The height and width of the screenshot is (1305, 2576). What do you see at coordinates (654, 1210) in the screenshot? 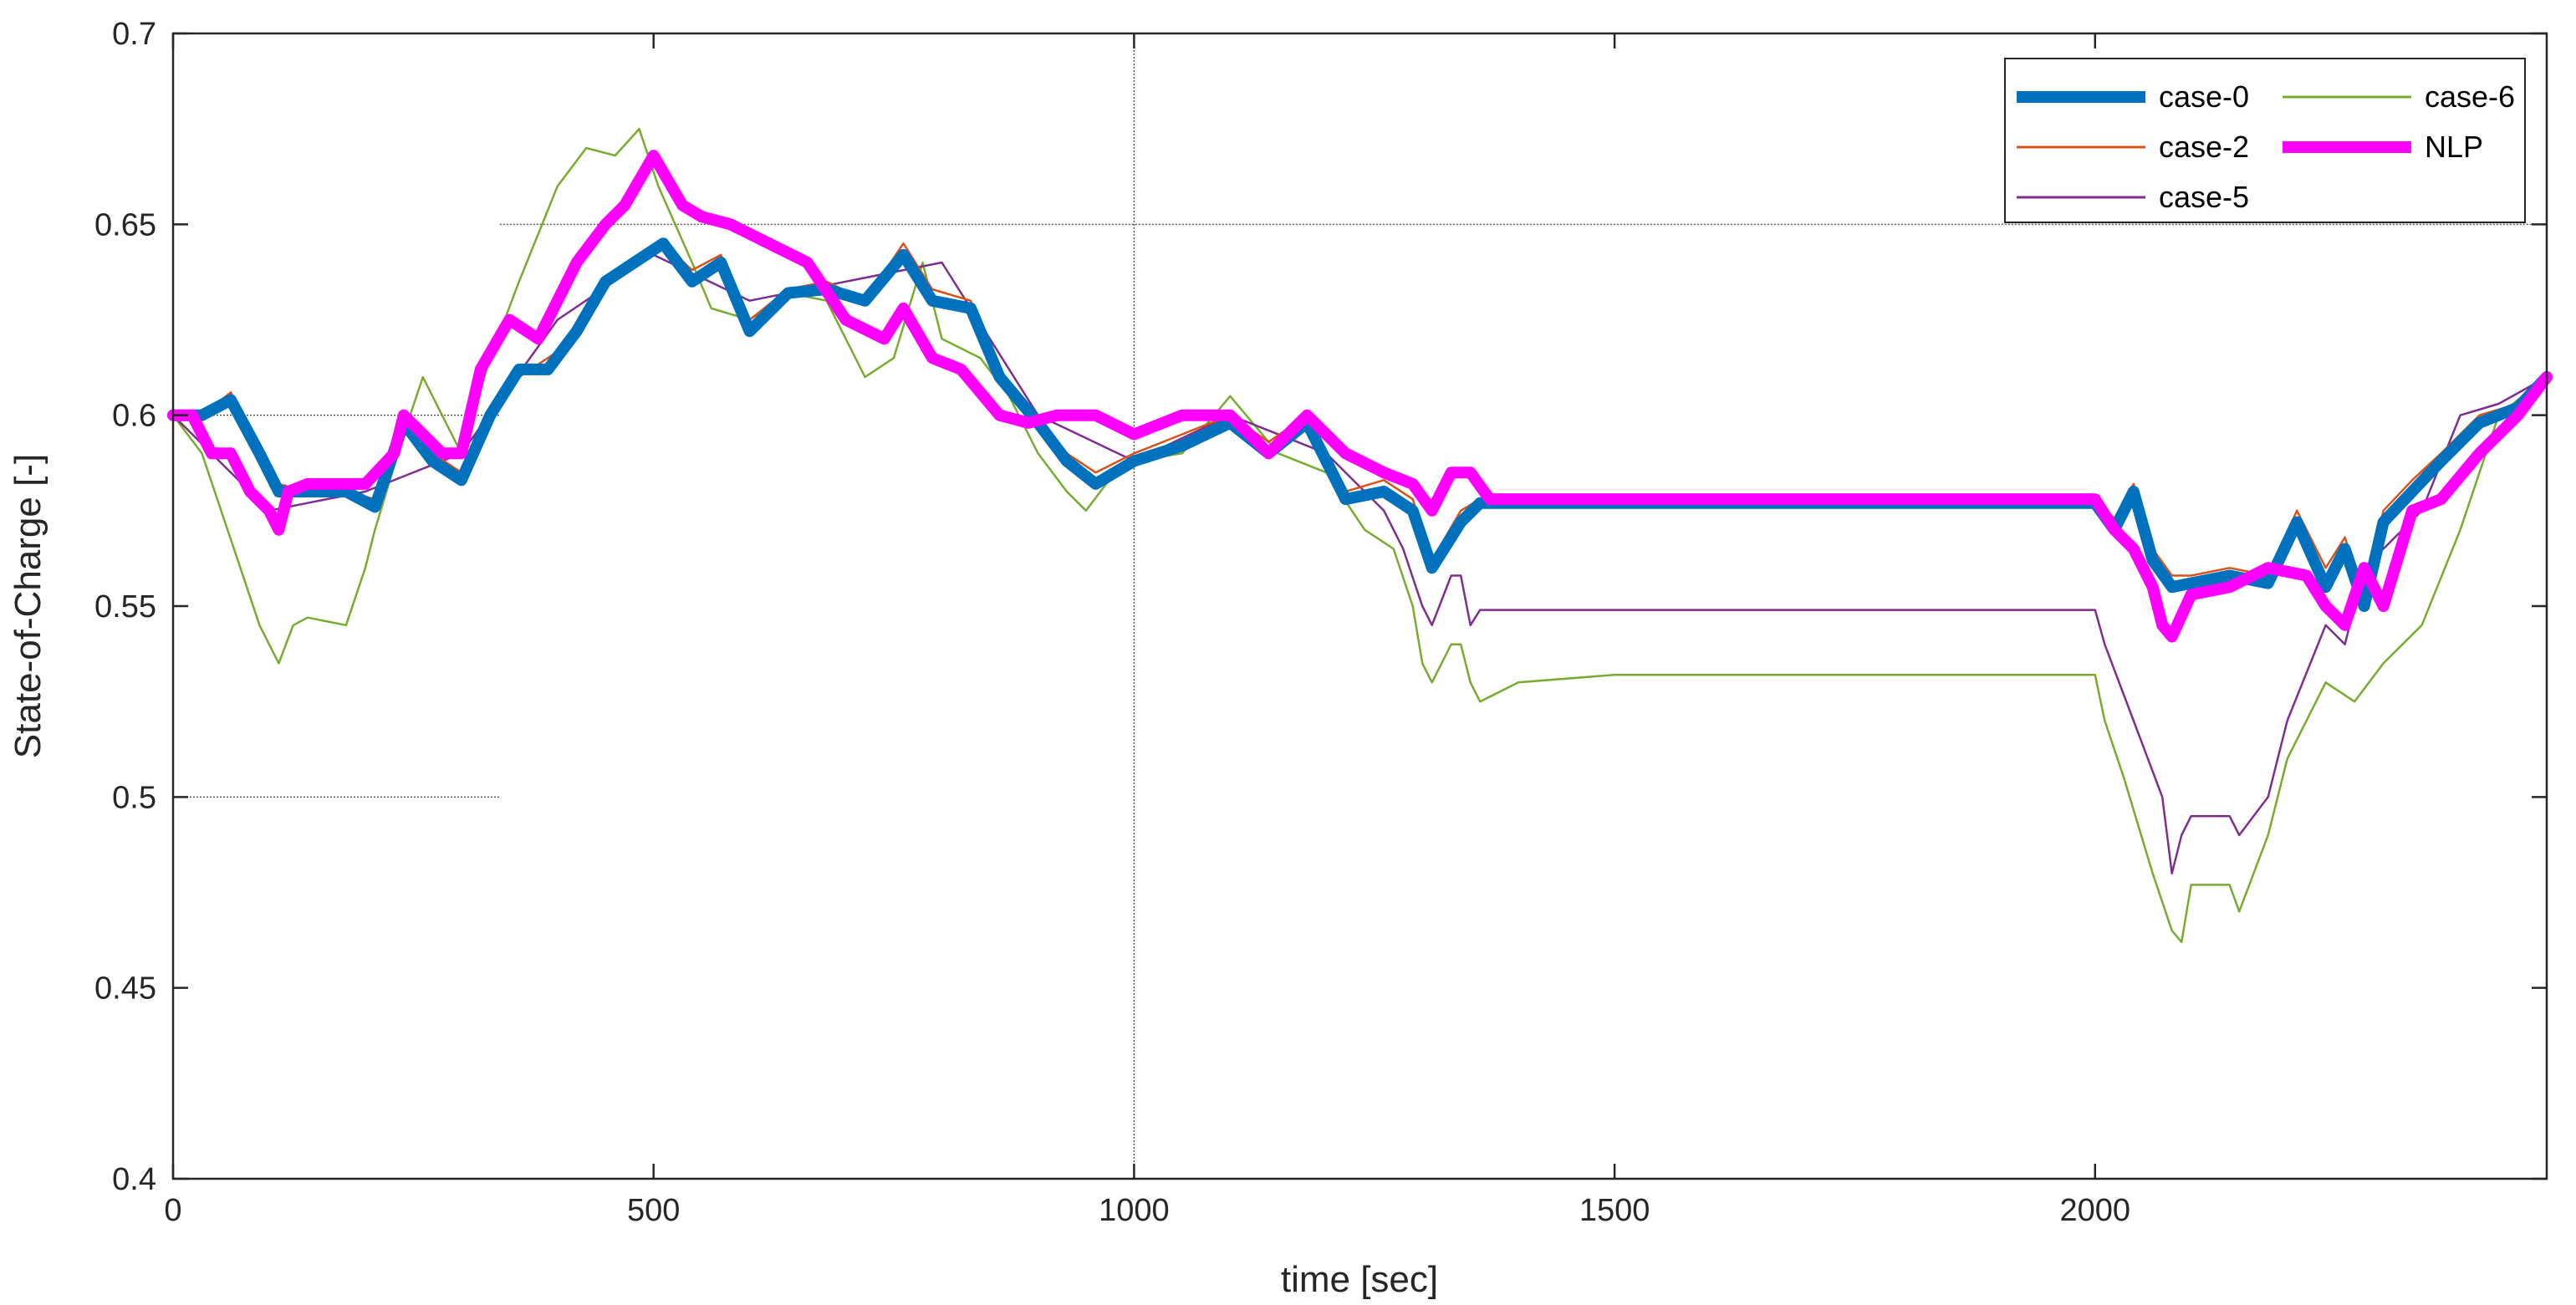
I see `x-tick-label: 500` at bounding box center [654, 1210].